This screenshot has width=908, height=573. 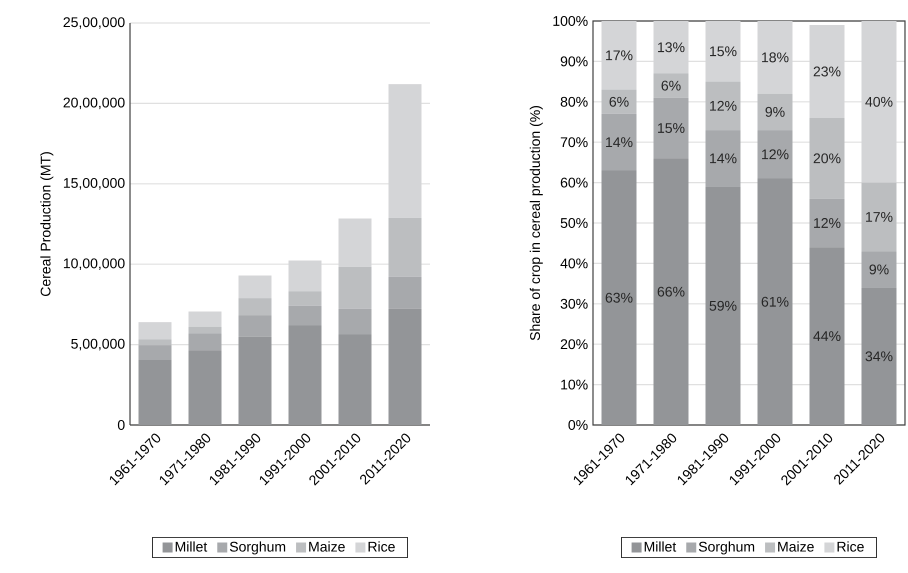 What do you see at coordinates (671, 47) in the screenshot?
I see `data-label: 13%` at bounding box center [671, 47].